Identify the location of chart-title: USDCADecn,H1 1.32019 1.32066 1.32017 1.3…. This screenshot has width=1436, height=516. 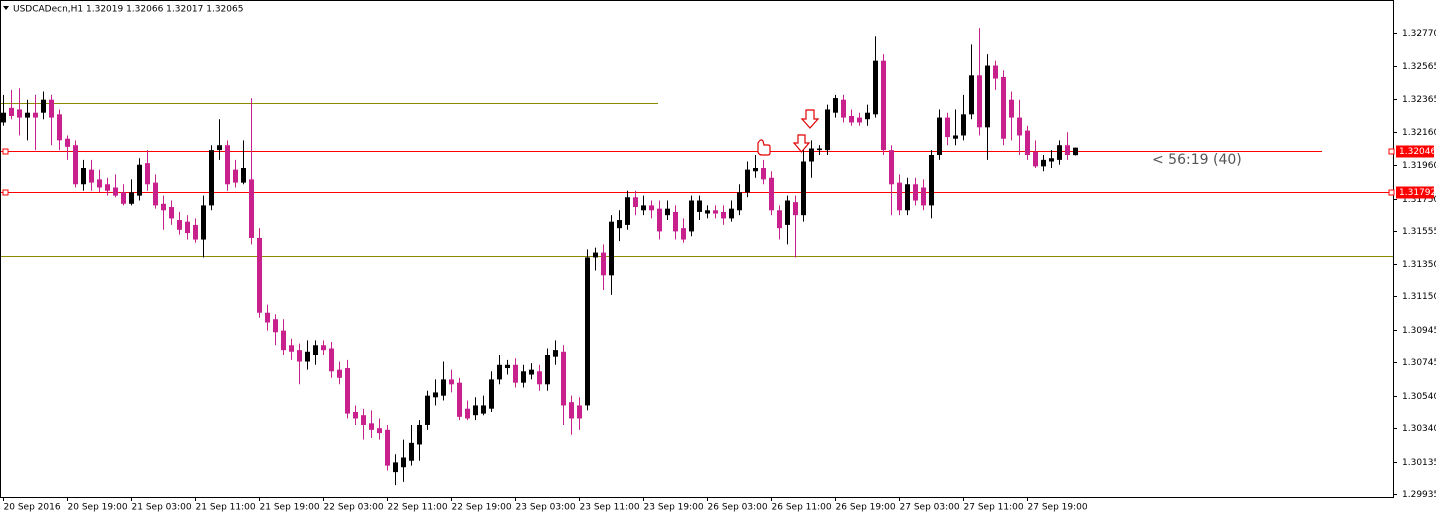
(128, 10).